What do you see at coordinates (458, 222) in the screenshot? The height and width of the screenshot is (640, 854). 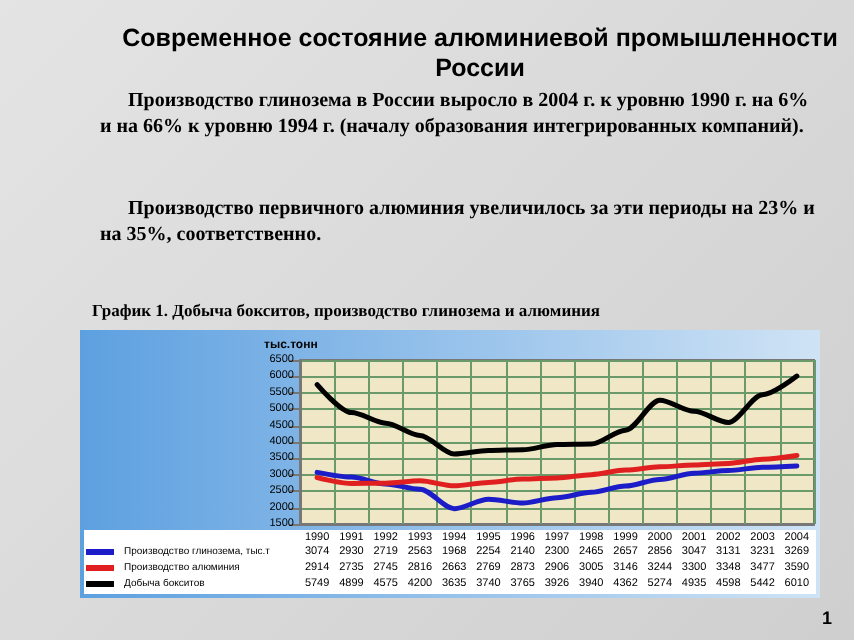 I see `text: Производство первичного алюминия увеличилось за эти периоды на 23% и на 35%, соответственно.` at bounding box center [458, 222].